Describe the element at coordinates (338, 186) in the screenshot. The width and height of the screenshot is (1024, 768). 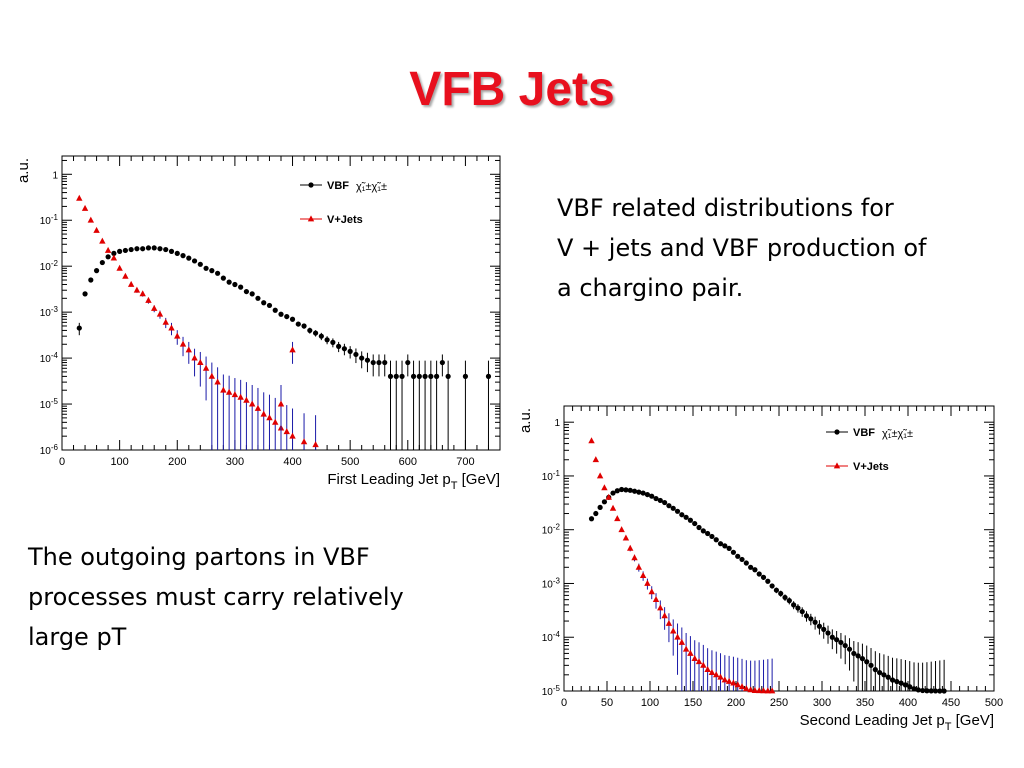
I see `legend-label: VBF` at that location.